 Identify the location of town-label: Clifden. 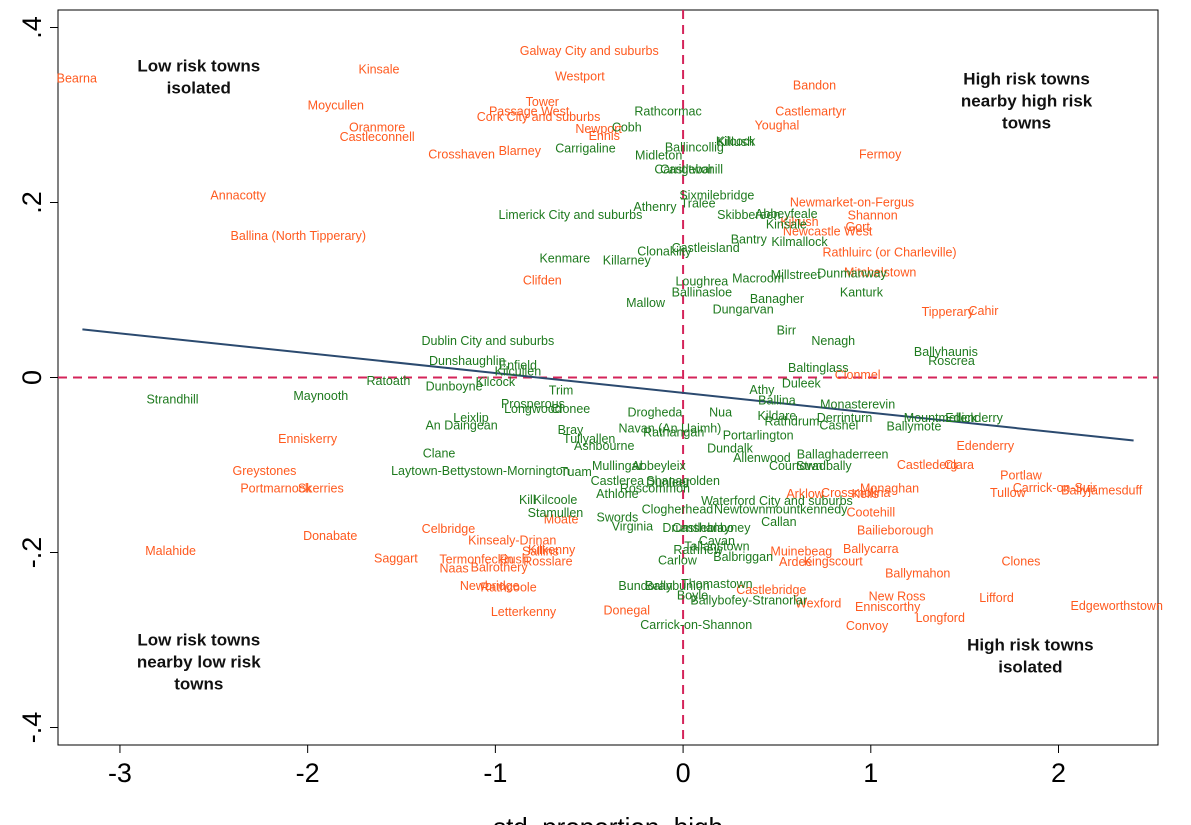
(542, 280).